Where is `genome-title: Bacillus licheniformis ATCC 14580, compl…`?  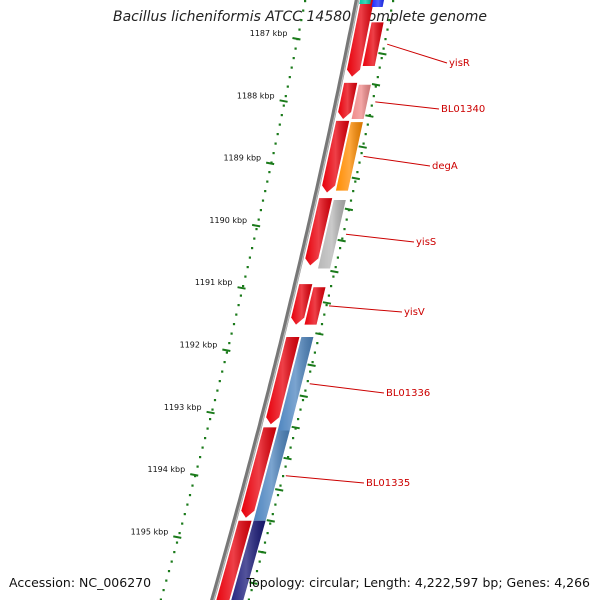
genome-title: Bacillus licheniformis ATCC 14580, compl… is located at coordinates (300, 17).